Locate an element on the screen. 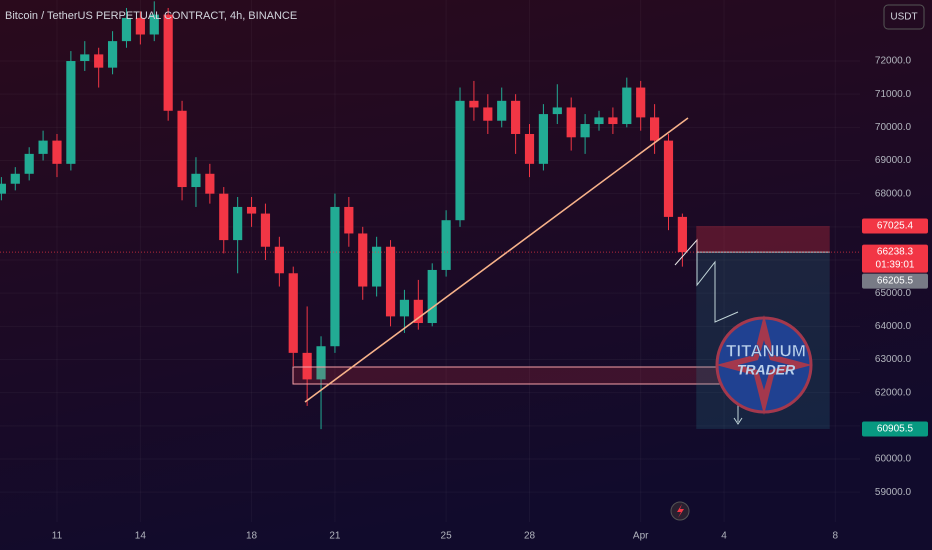 This screenshot has height=550, width=932. countdown-label: 01:39:01 is located at coordinates (895, 265).